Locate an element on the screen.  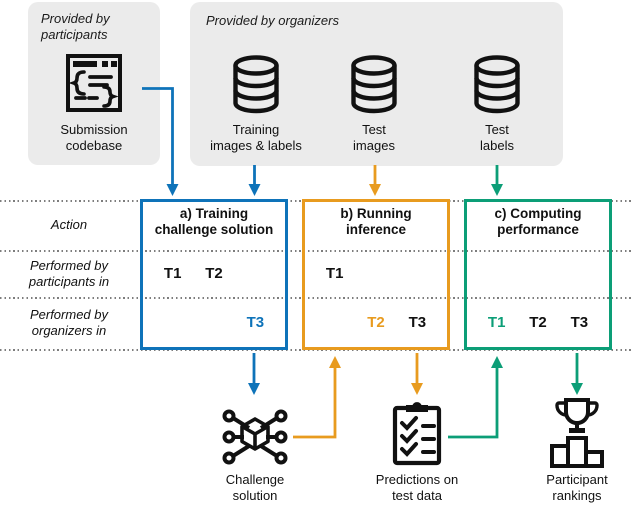
rankings-label: Participant rankings is located at coordinates (577, 487).